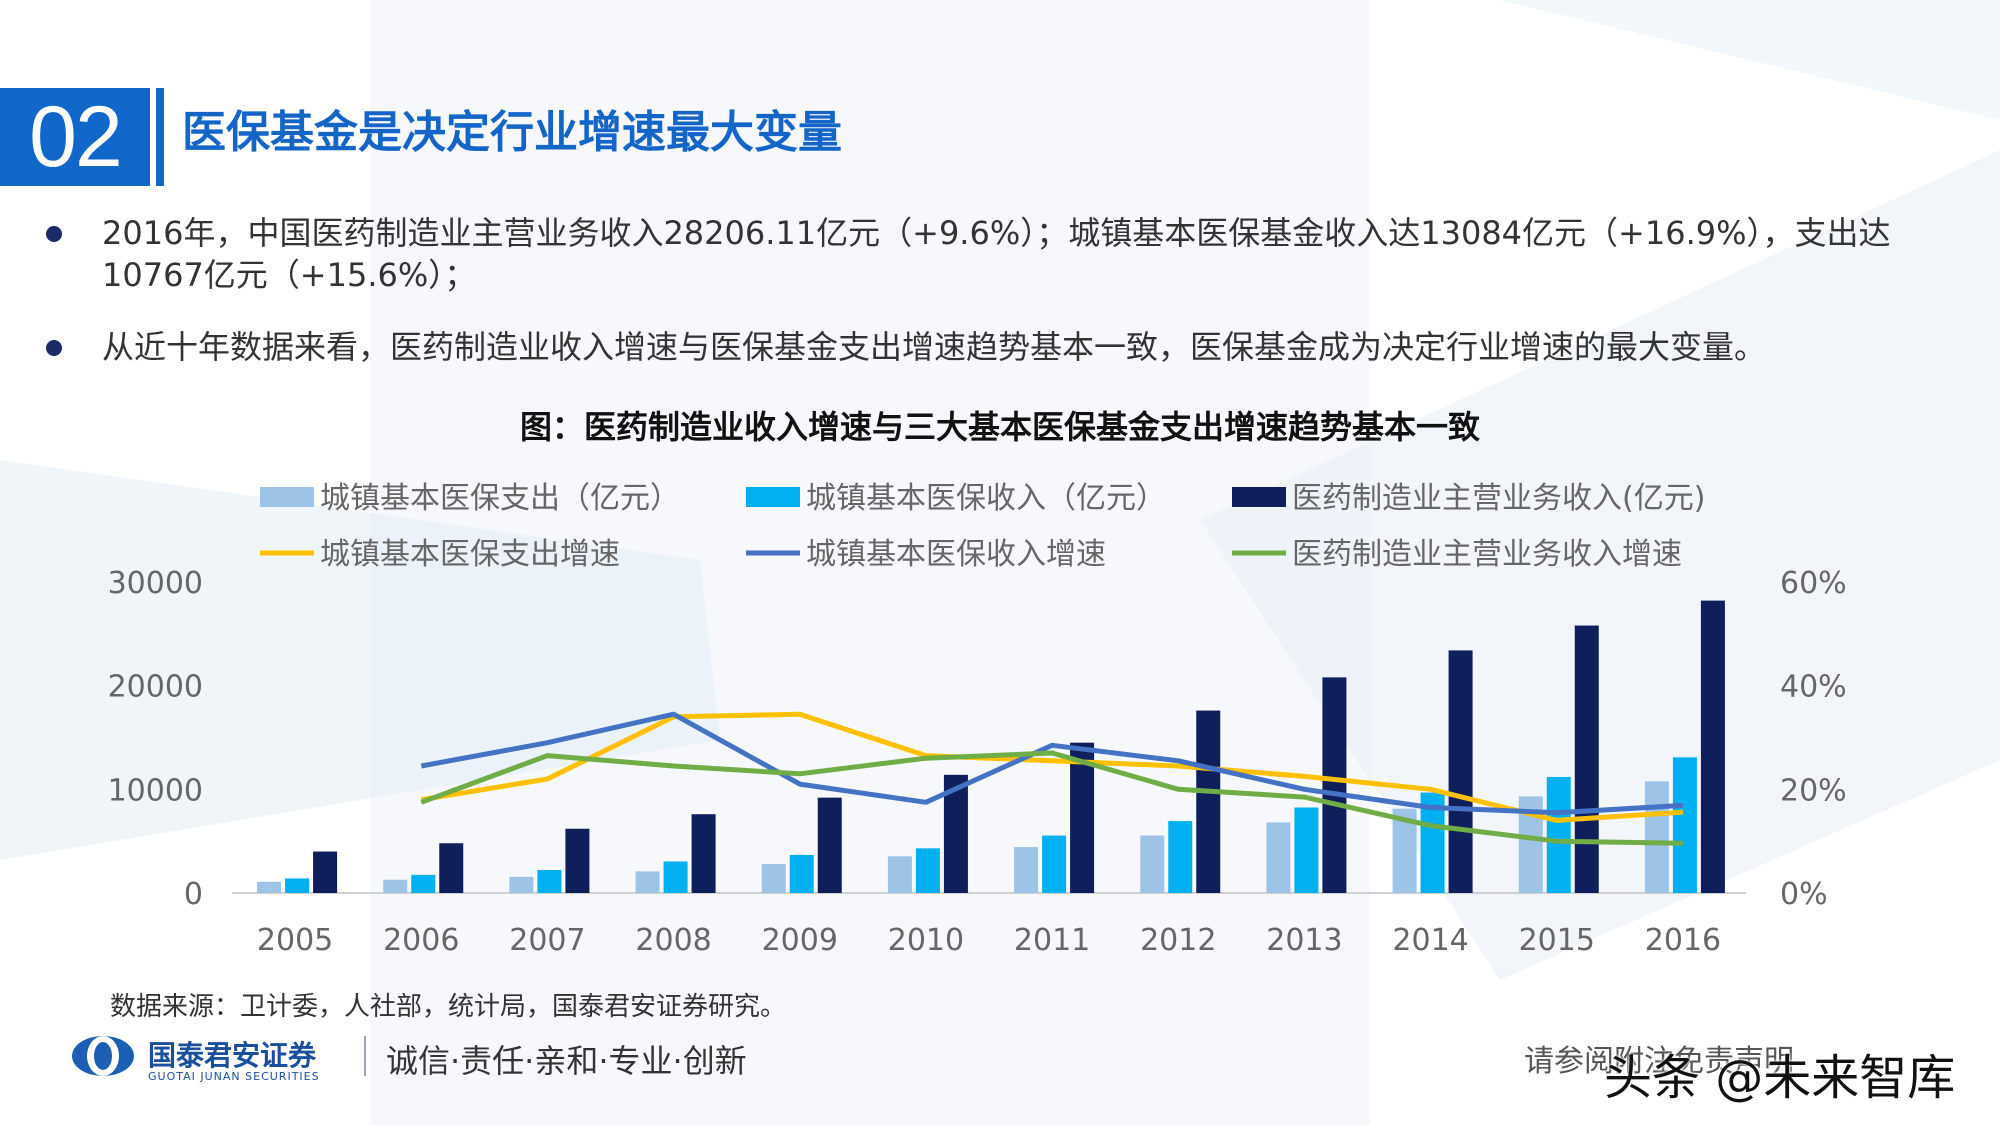  I want to click on x-tick-label: 2014, so click(1430, 940).